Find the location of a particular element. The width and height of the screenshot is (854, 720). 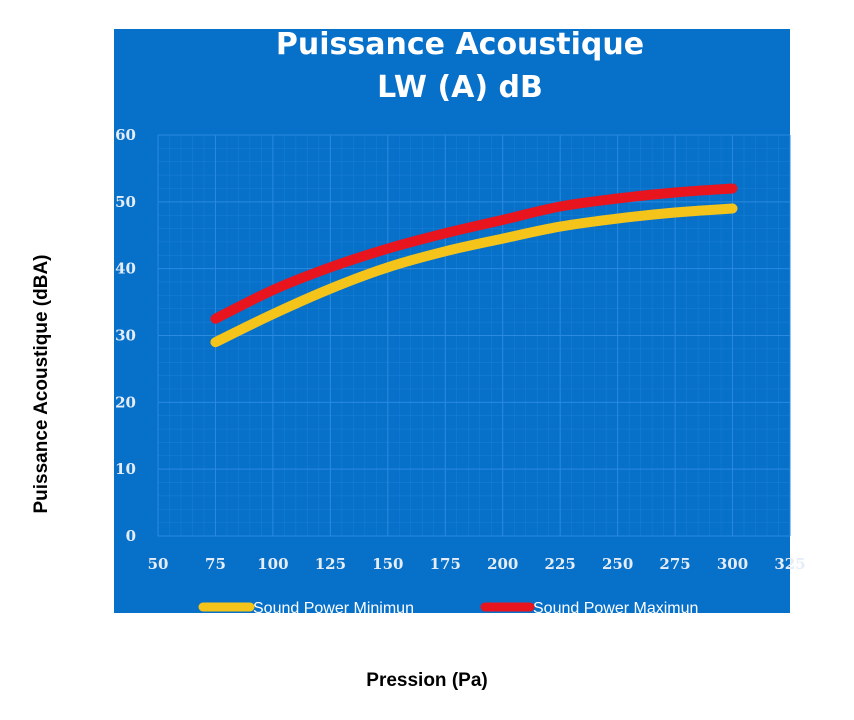

y-axis-label: Puissance Acoustique (dBA) is located at coordinates (41, 384).